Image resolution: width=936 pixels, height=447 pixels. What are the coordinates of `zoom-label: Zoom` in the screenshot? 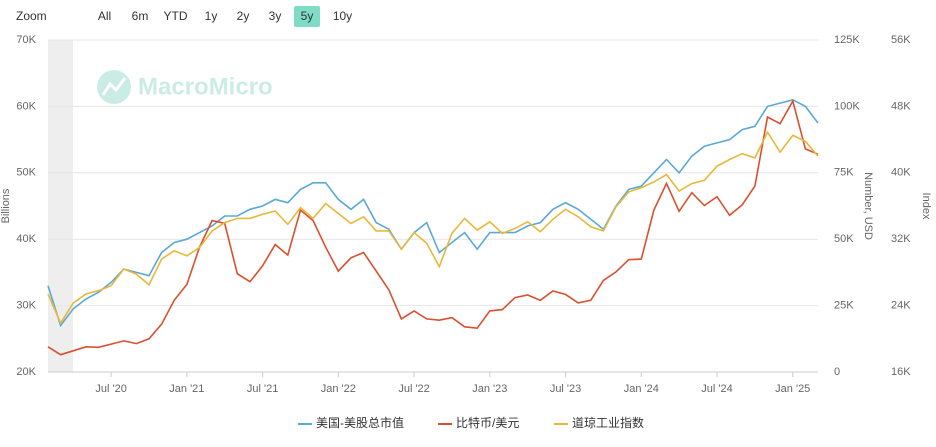 It's located at (31, 16).